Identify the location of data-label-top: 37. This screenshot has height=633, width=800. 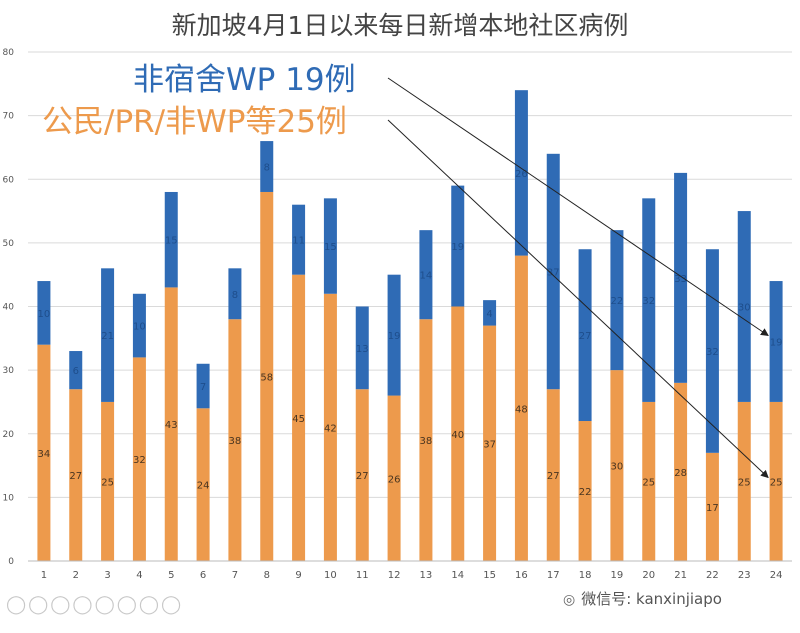
(553, 273).